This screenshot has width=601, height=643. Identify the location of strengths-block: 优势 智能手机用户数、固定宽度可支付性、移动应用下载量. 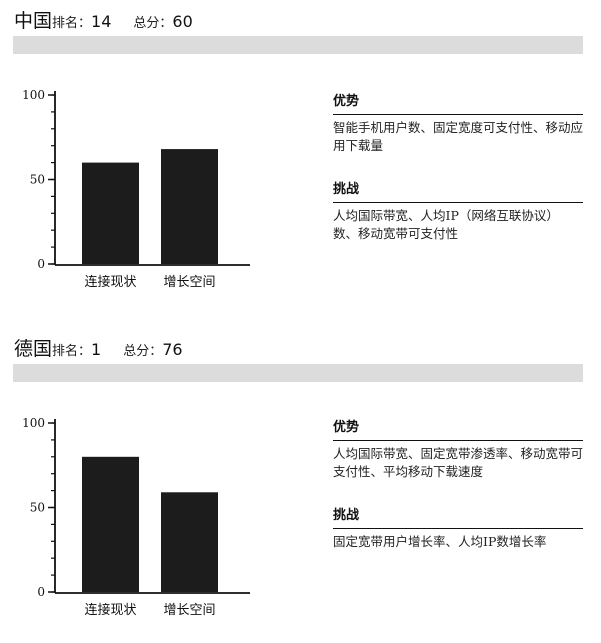
(458, 122).